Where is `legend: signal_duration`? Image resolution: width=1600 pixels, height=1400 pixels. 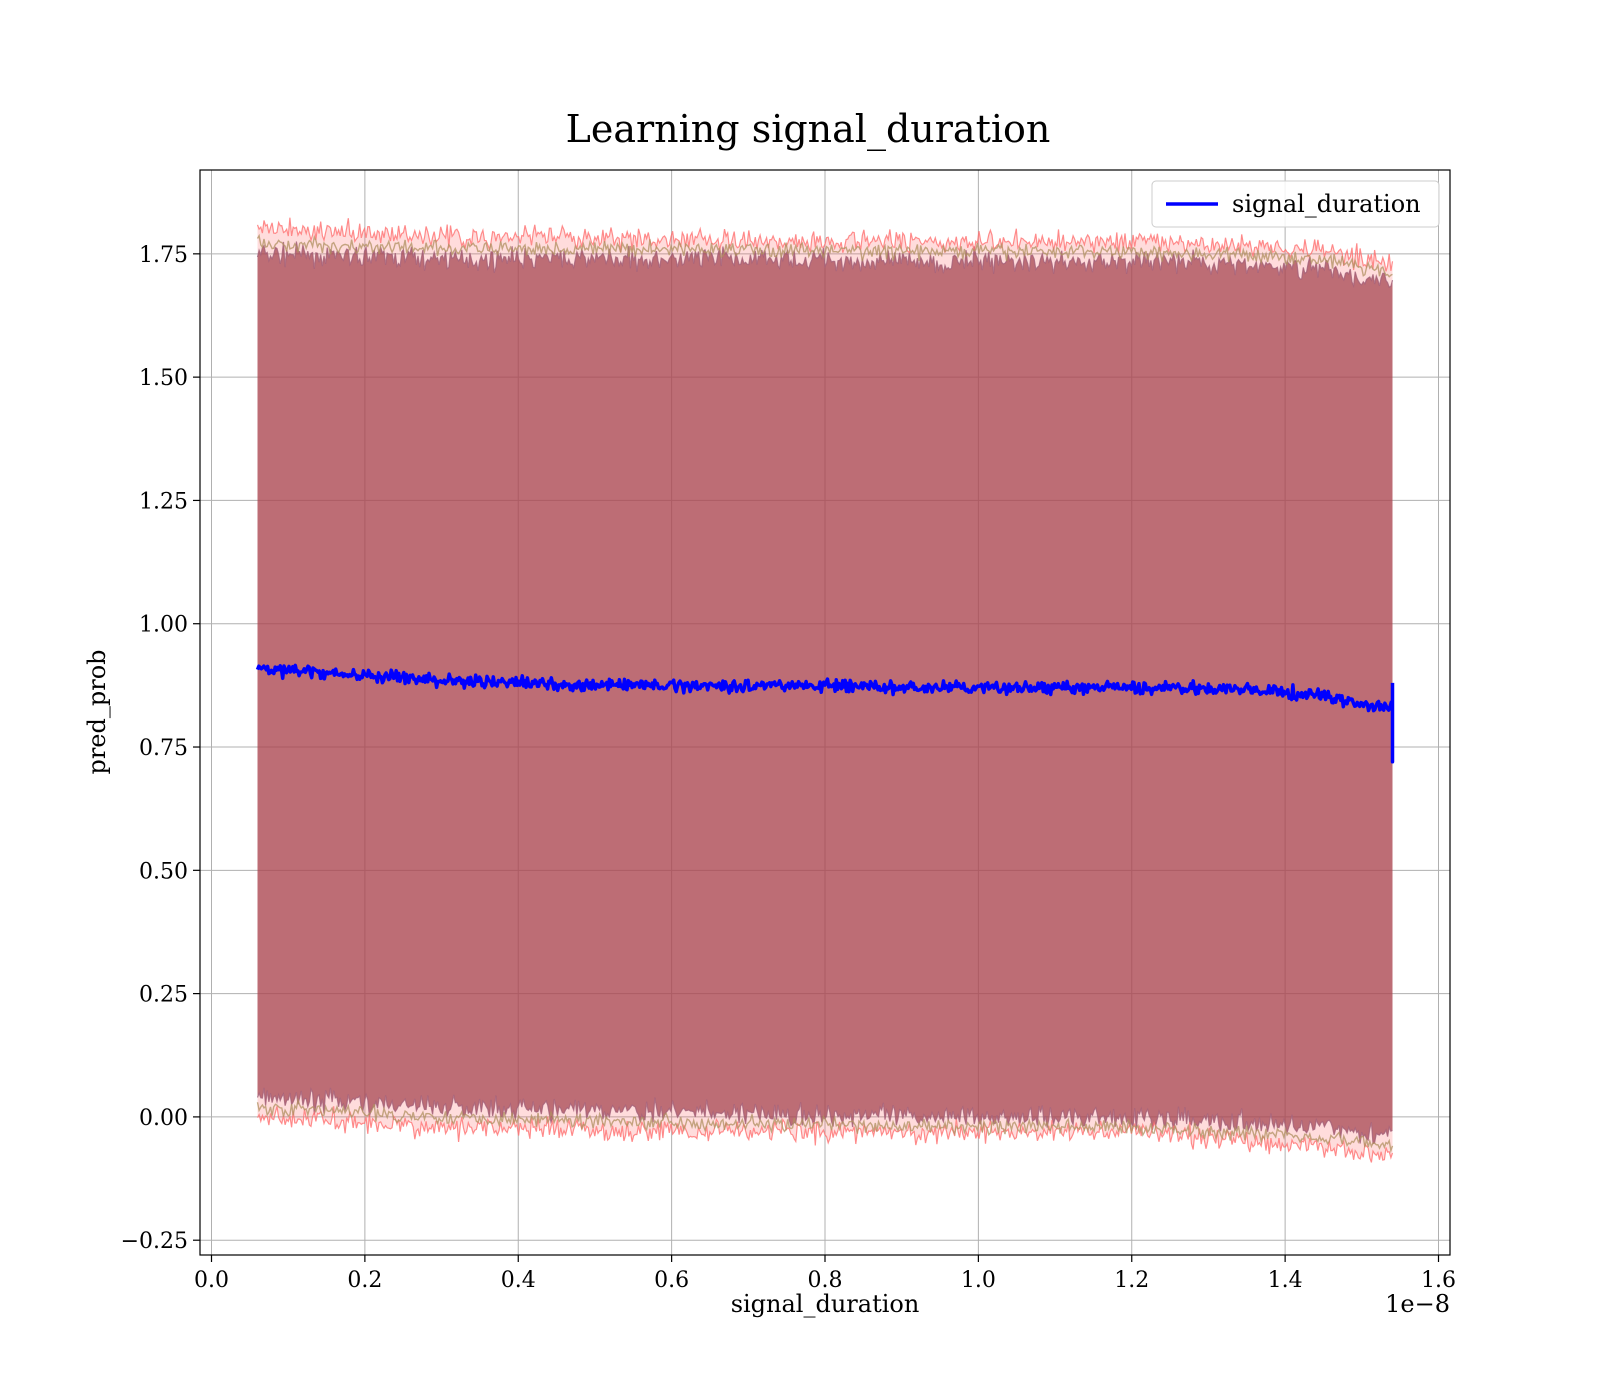 legend: signal_duration is located at coordinates (1295, 204).